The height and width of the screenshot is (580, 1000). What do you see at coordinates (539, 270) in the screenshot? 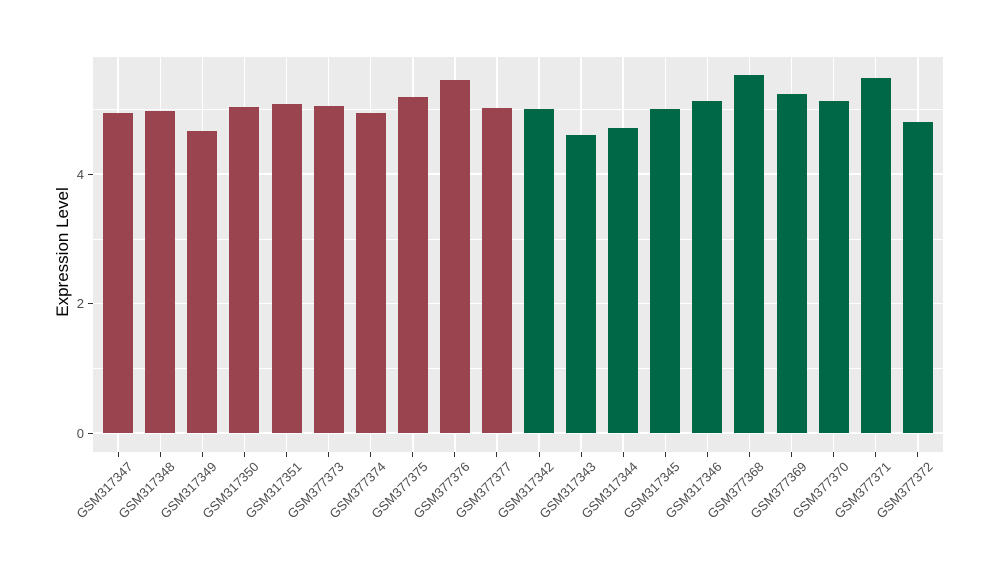
I see `bar-GSM317342` at bounding box center [539, 270].